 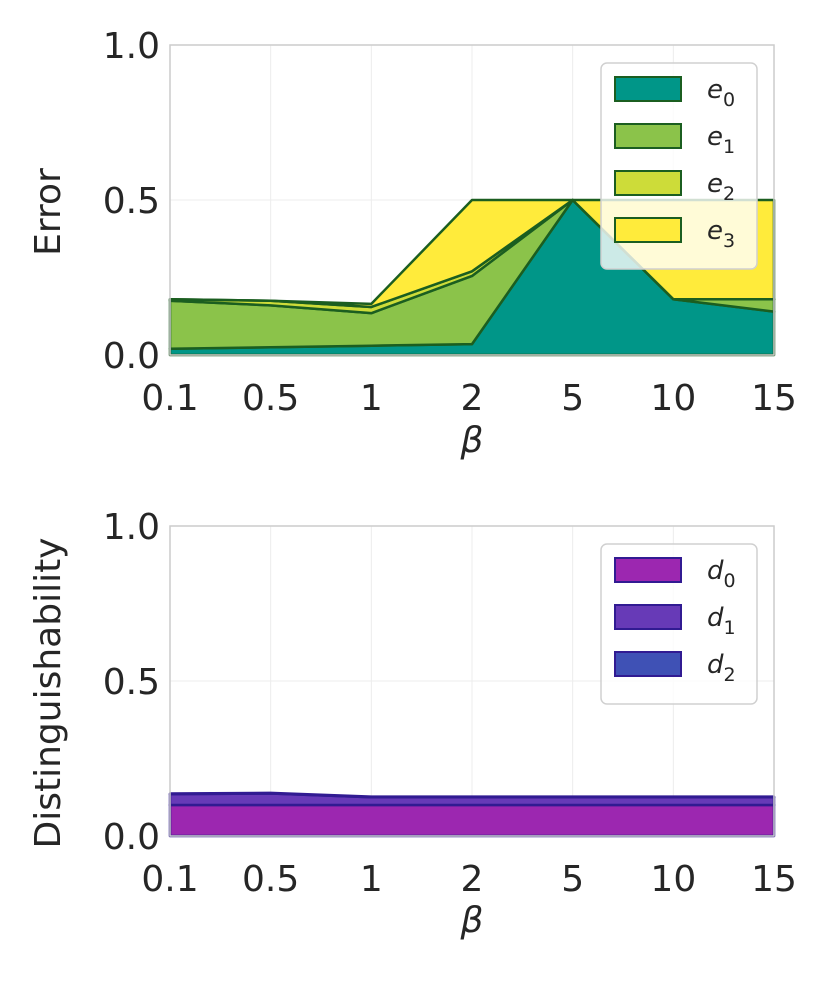 What do you see at coordinates (648, 617) in the screenshot?
I see `legend-swatch-d1` at bounding box center [648, 617].